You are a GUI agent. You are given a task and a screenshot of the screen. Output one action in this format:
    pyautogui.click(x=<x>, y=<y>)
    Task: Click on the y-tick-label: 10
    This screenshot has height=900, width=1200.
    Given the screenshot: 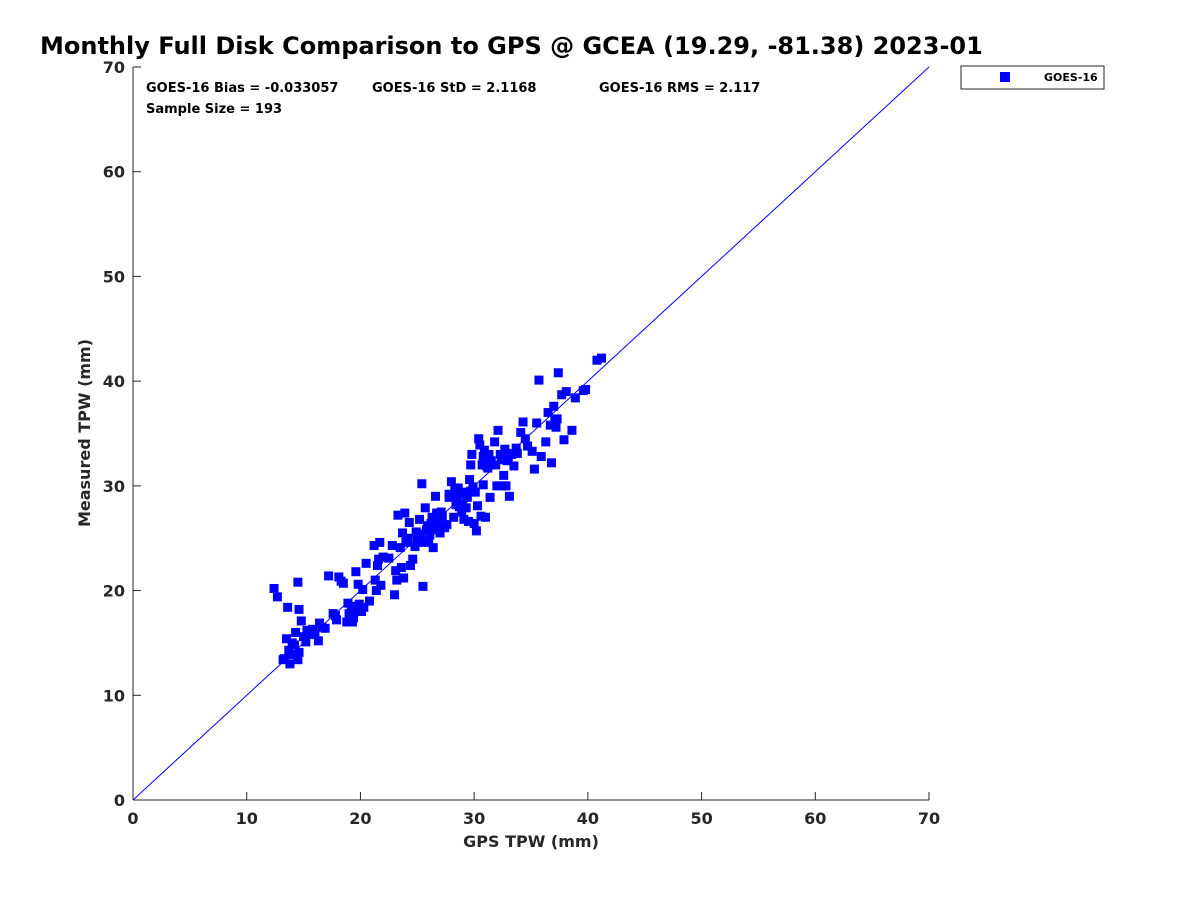 What is the action you would take?
    pyautogui.click(x=114, y=695)
    